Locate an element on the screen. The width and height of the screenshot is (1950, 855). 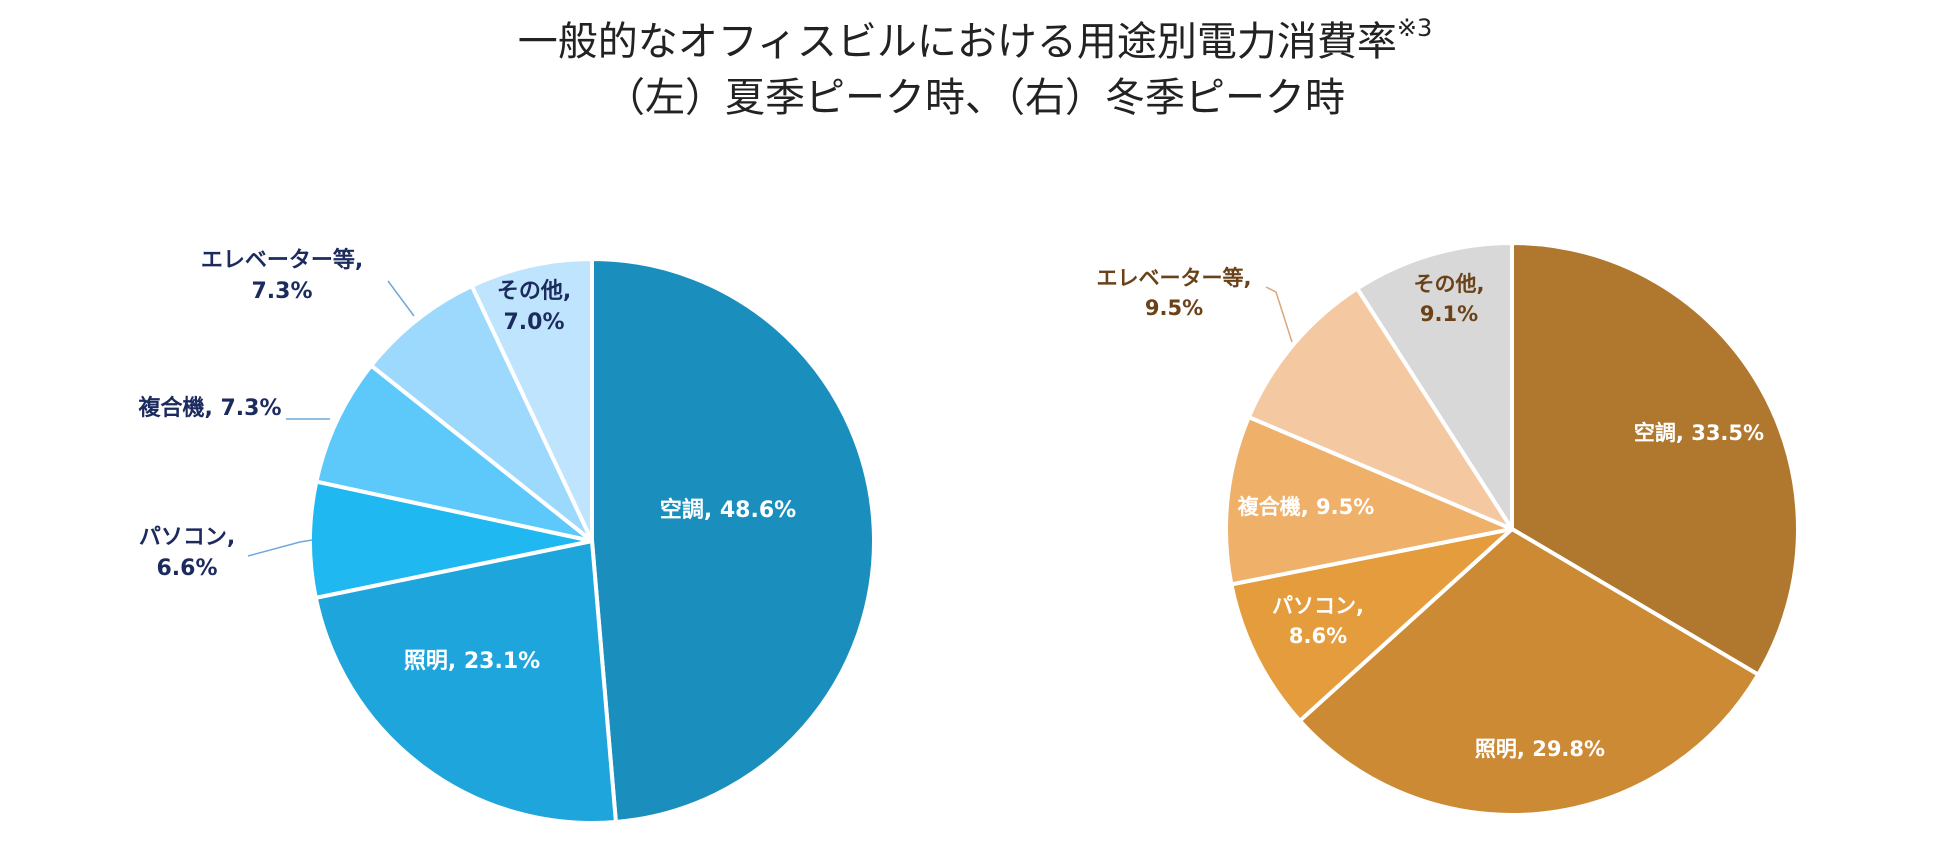
slice-label: 空調, 33.5% is located at coordinates (1699, 433).